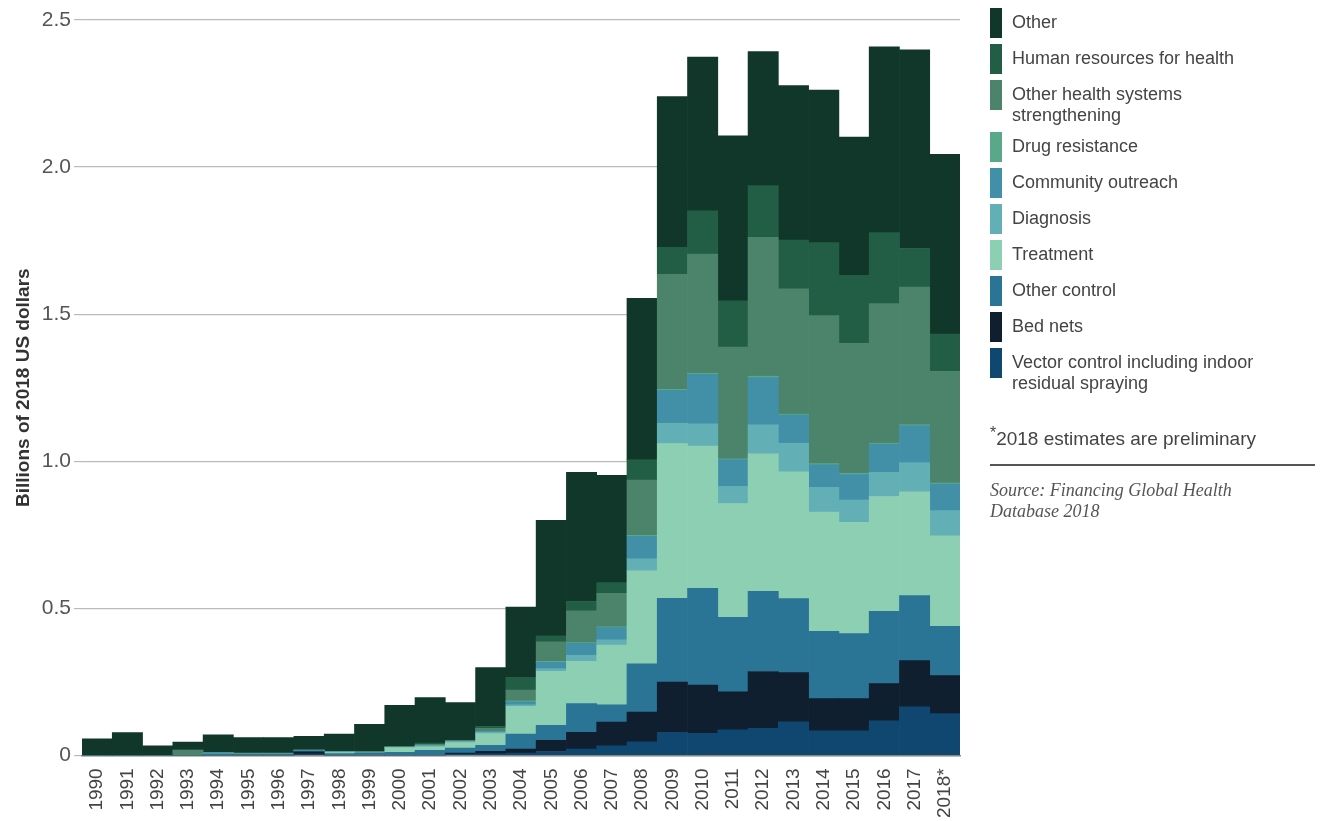 The width and height of the screenshot is (1321, 821). What do you see at coordinates (853, 789) in the screenshot?
I see `x-tick-label: 2015` at bounding box center [853, 789].